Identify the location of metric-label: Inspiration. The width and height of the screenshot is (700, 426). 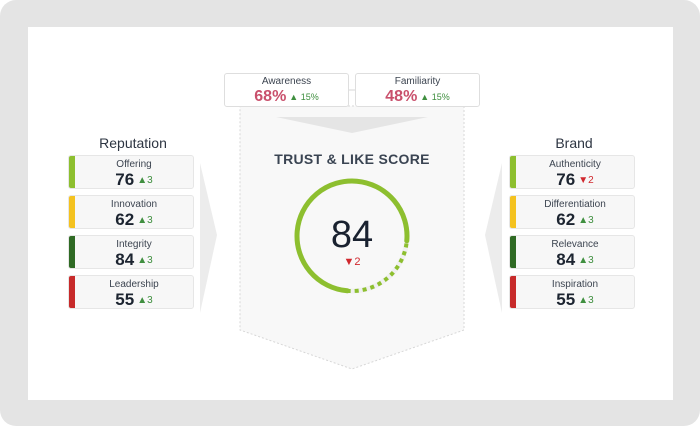
(575, 284).